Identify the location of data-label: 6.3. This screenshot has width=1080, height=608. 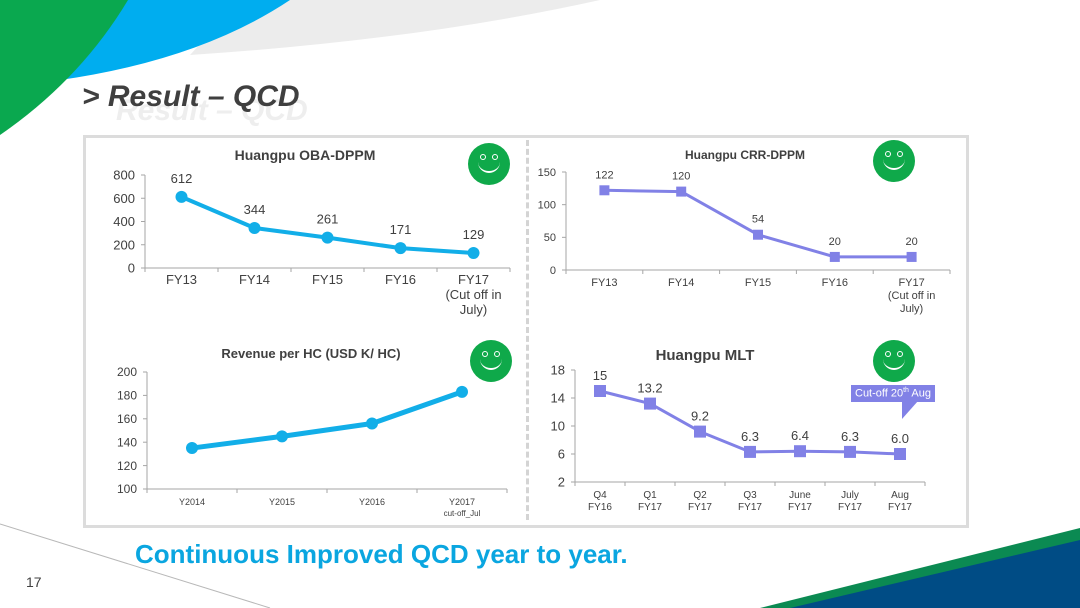
(850, 436).